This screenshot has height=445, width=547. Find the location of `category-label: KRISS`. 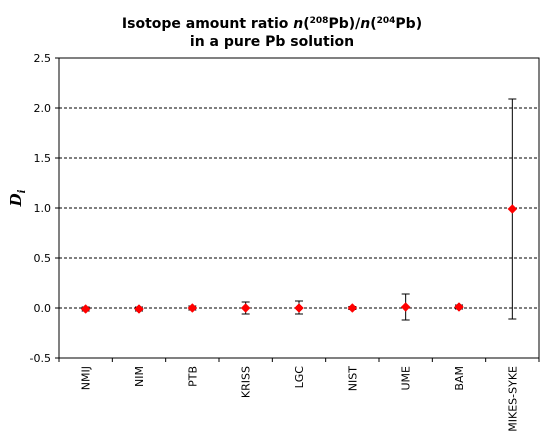

category-label: KRISS is located at coordinates (246, 382).